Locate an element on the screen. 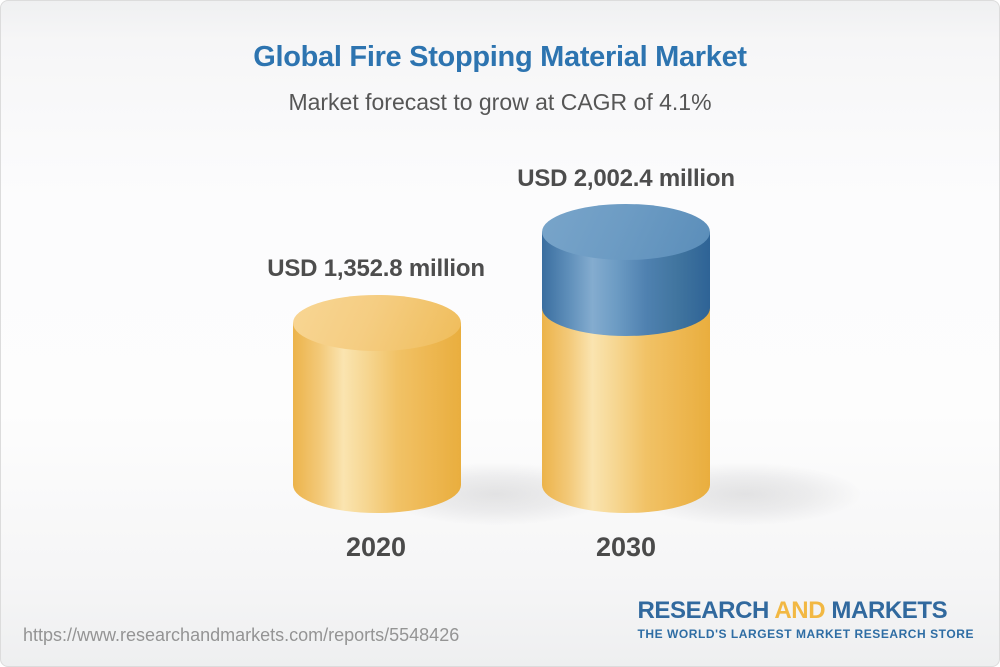  value-label-2020: USD 1,352.8 million is located at coordinates (376, 268).